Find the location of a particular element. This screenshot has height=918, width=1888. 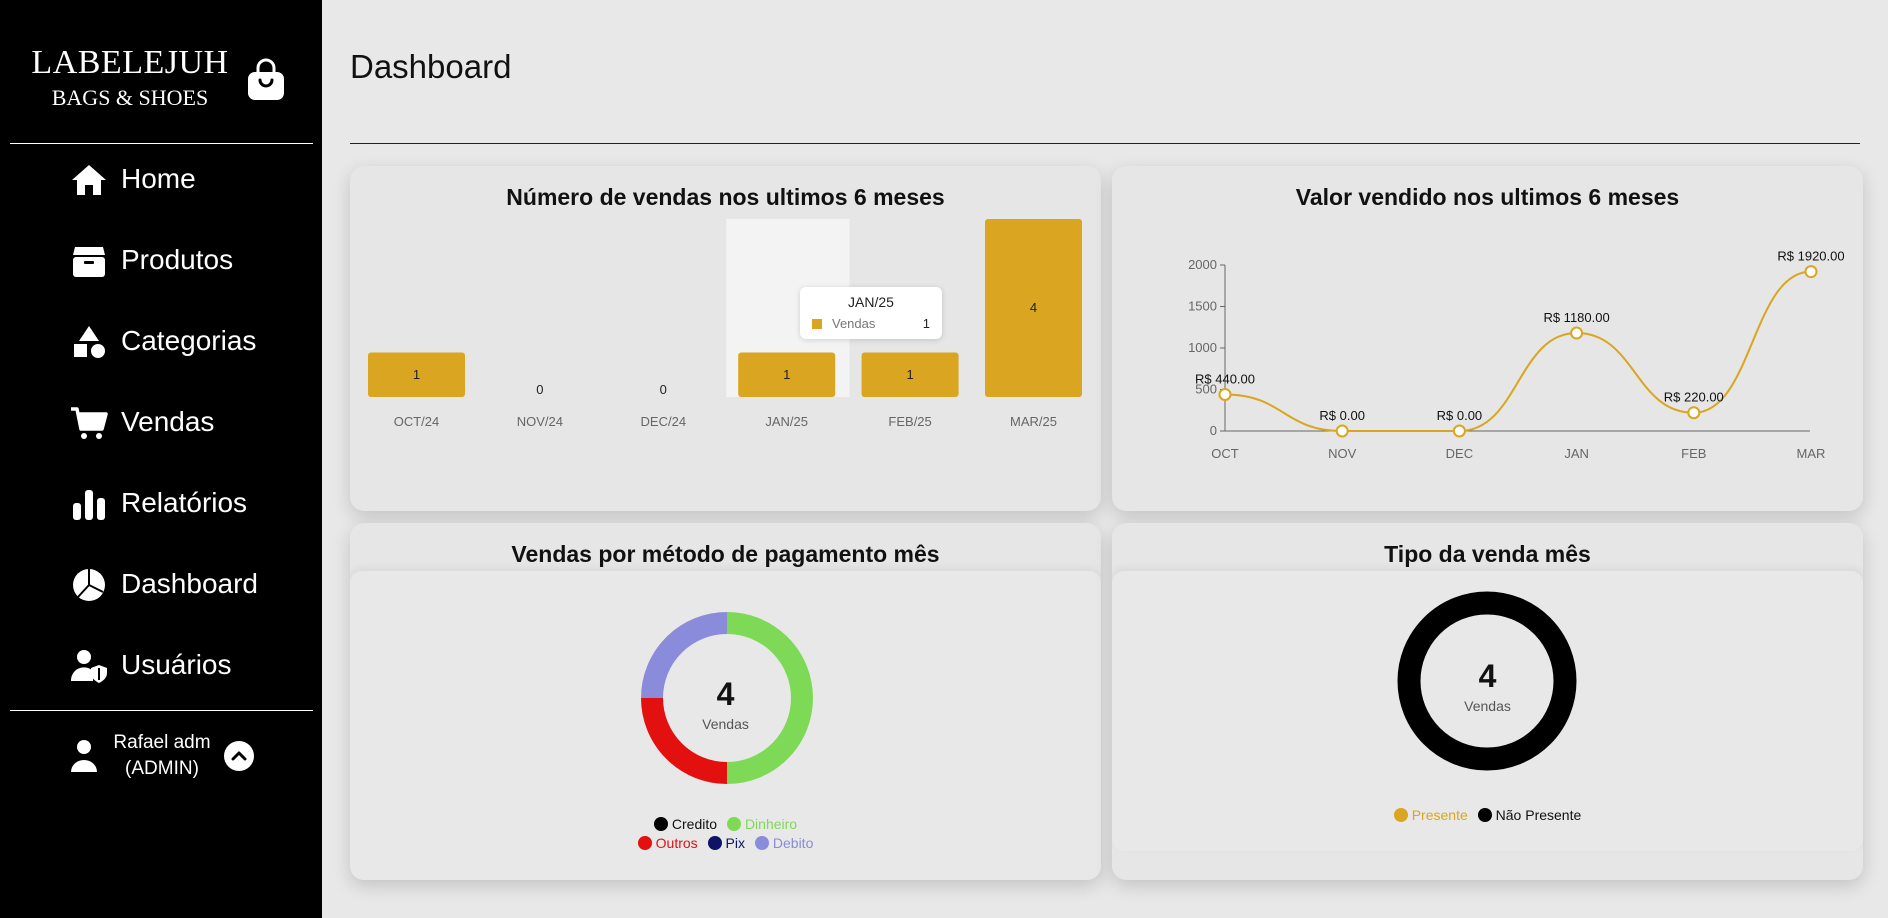

sidebar-item-dashboard: Dashboard is located at coordinates (161, 583).